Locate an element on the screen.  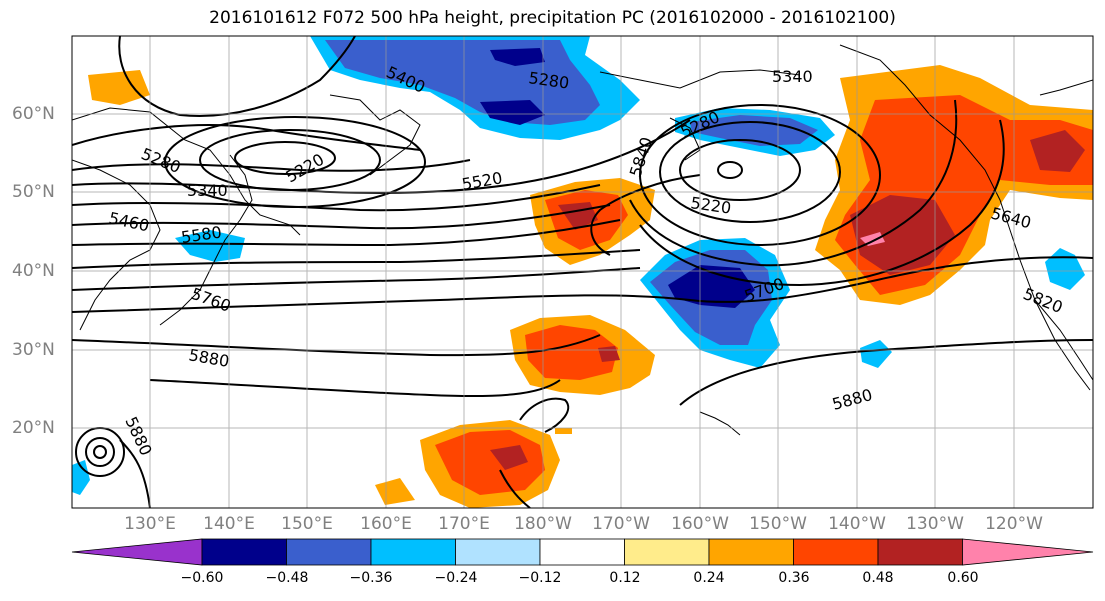
lon-label: 170°W is located at coordinates (621, 524).